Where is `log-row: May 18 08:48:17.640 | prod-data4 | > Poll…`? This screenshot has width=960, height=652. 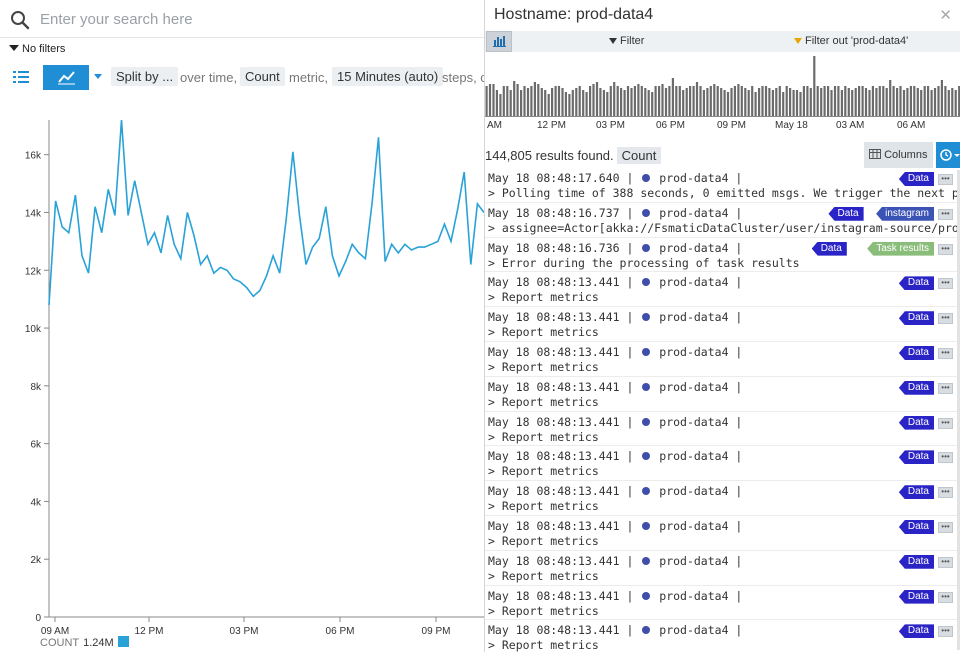
log-row: May 18 08:48:17.640 | prod-data4 | > Poll… is located at coordinates (722, 185).